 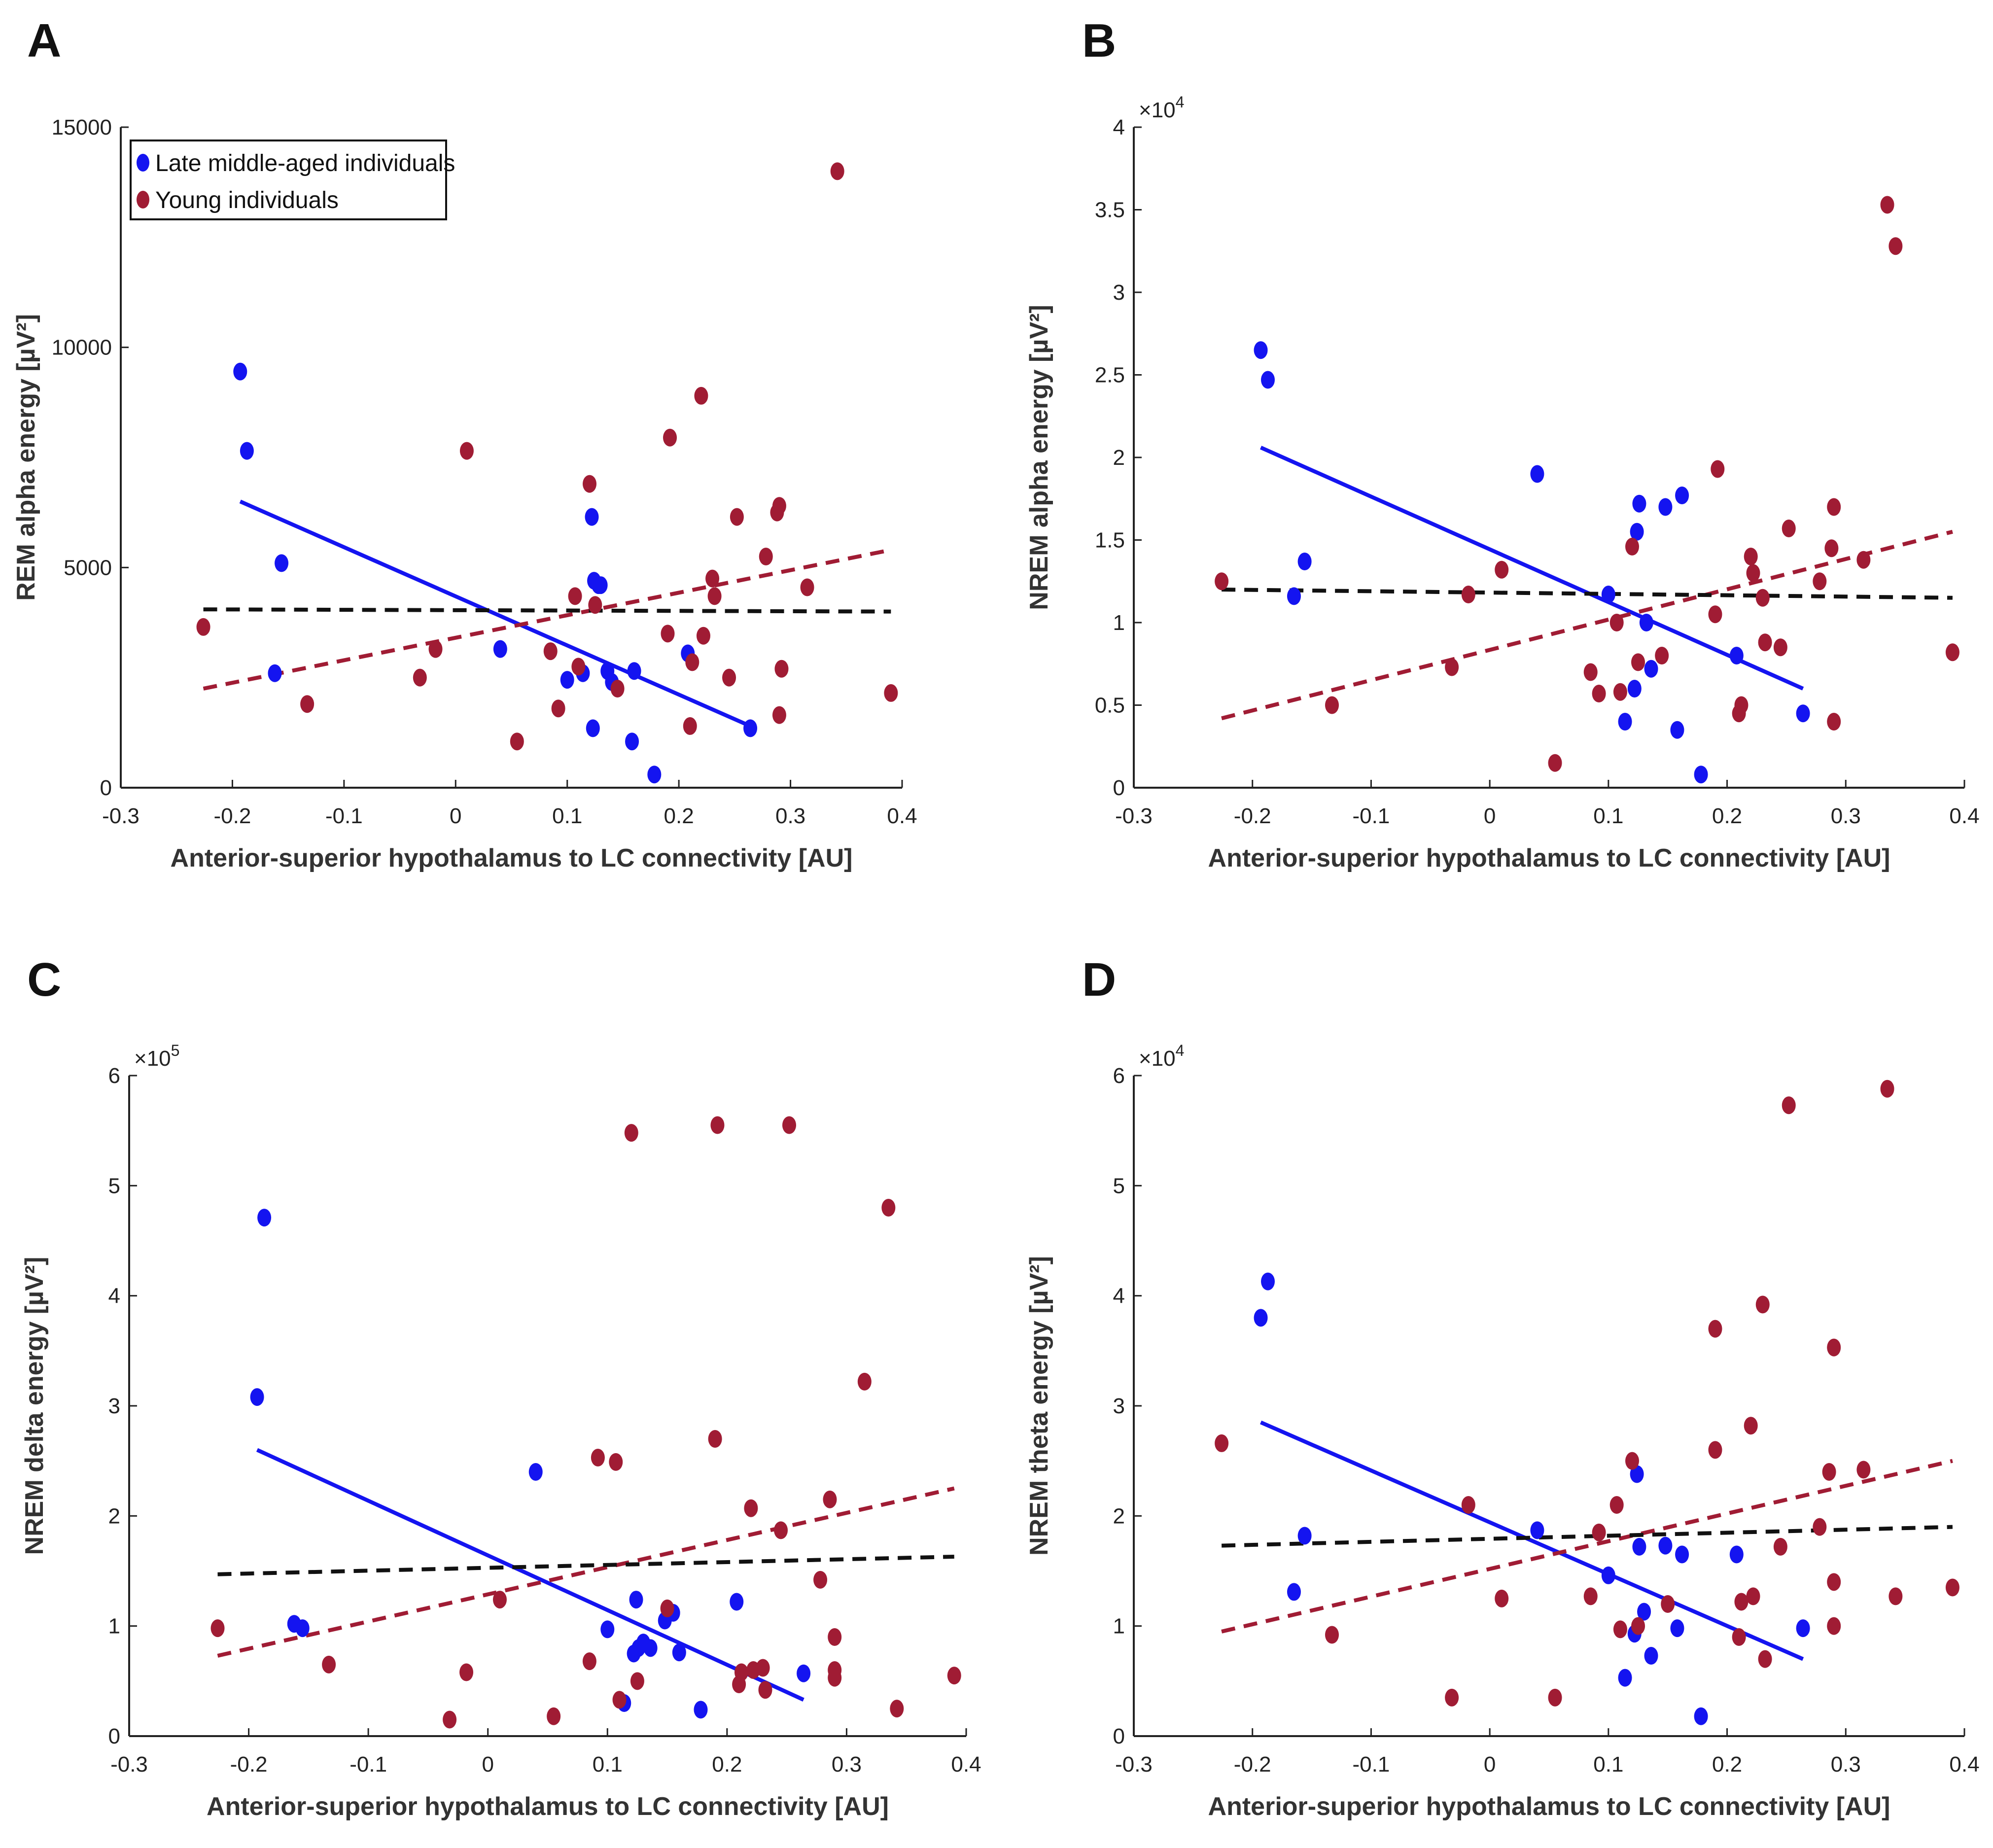 I want to click on panel-c-x-tick-label: 0, so click(x=487, y=1764).